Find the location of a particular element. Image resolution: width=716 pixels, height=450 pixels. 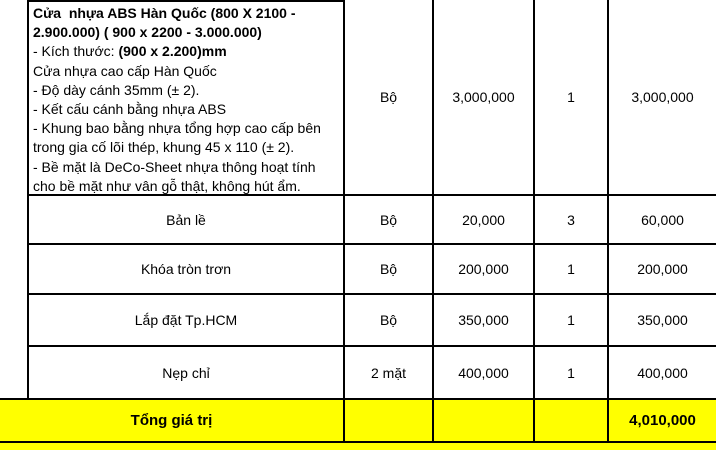

item-unit-price-cell: 350,000 is located at coordinates (482, 321).